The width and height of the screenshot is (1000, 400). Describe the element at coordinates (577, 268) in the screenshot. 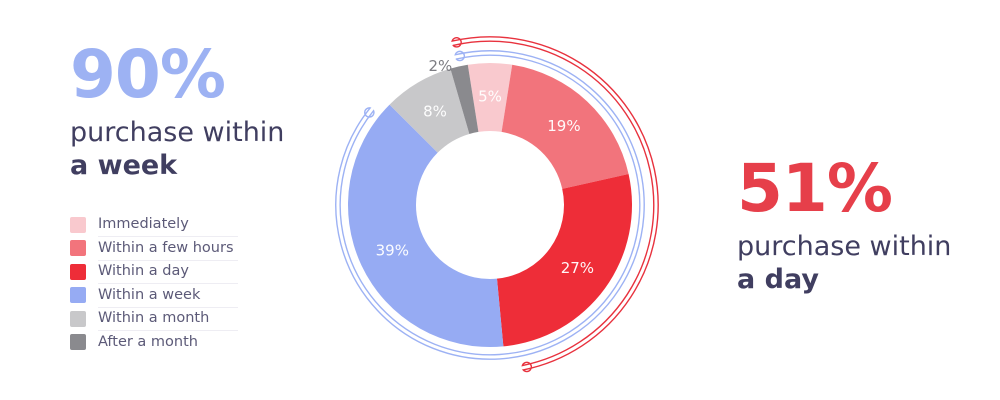

I see `slice-label-within-a-day: 27%` at that location.